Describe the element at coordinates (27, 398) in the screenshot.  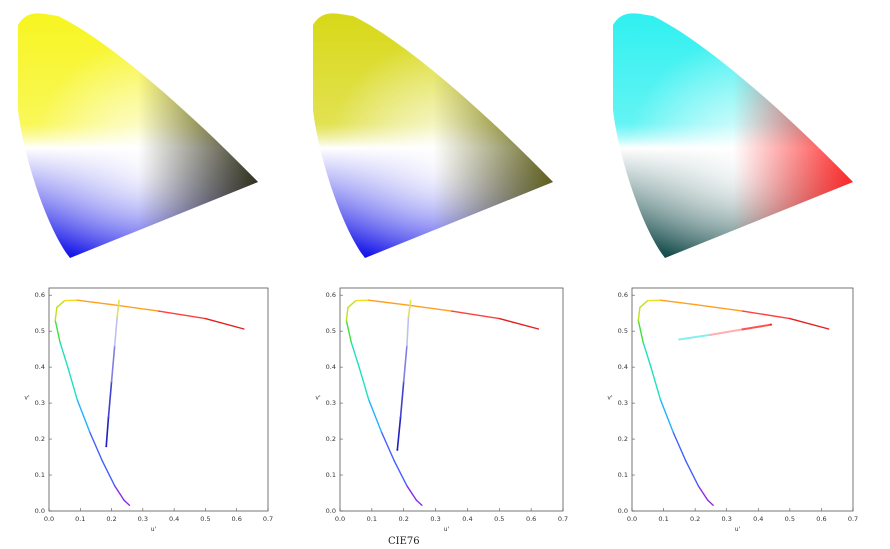
I see `y-axis-label: v'` at that location.